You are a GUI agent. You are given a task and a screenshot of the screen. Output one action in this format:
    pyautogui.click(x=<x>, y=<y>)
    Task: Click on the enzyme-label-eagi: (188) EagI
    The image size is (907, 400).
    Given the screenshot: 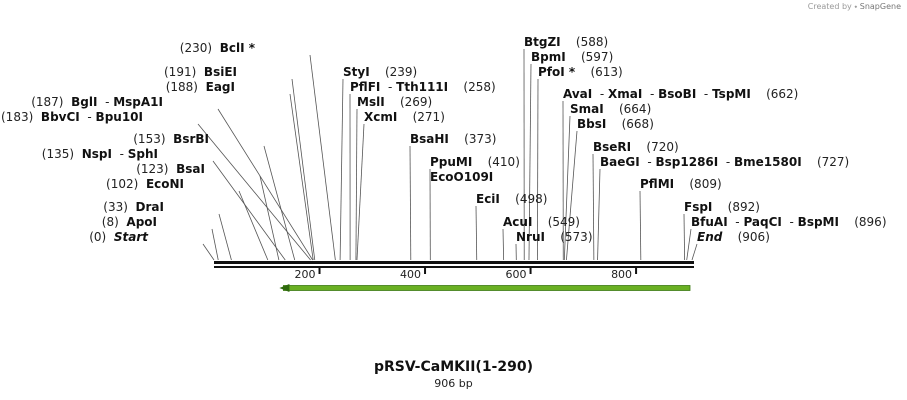 What is the action you would take?
    pyautogui.click(x=200, y=87)
    